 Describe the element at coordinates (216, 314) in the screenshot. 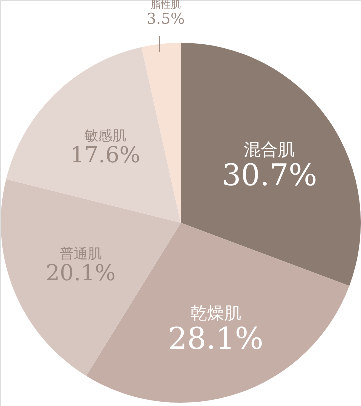

I see `slice-label: 乾燥肌` at that location.